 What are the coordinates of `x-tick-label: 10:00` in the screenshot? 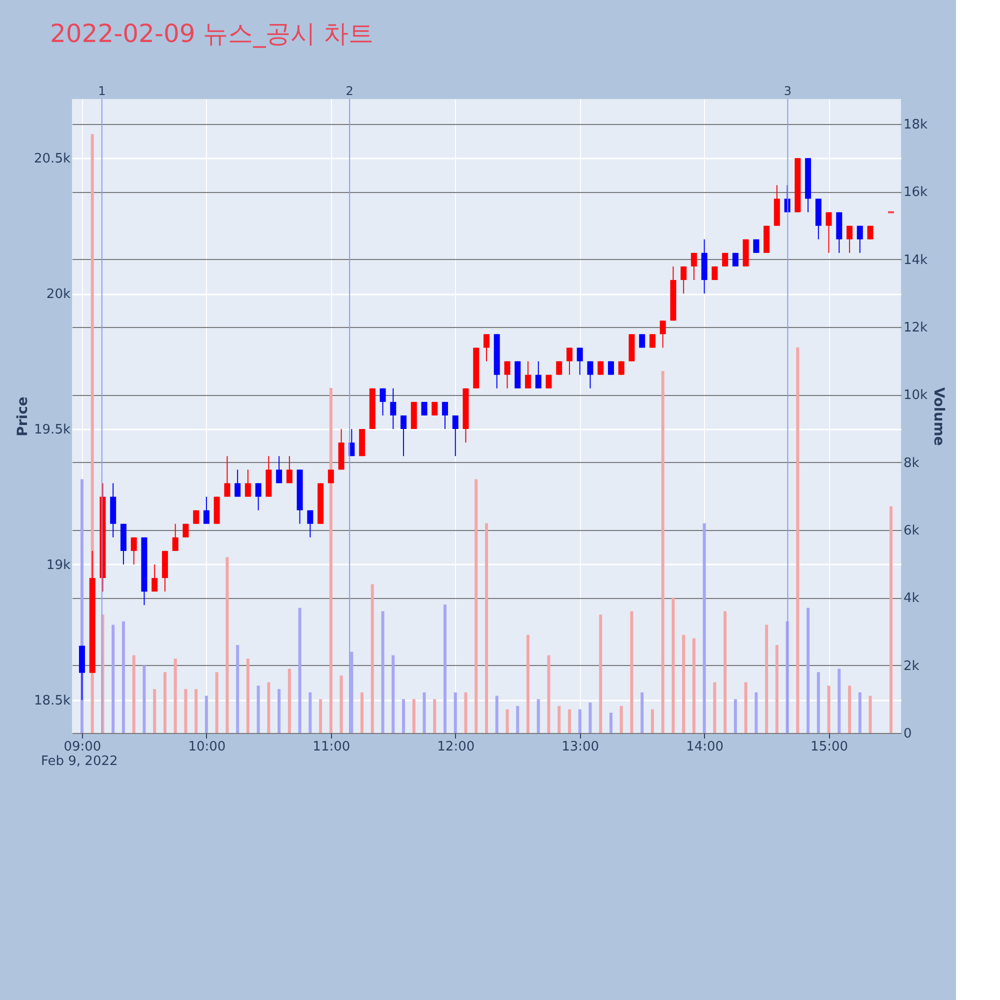 It's located at (207, 747).